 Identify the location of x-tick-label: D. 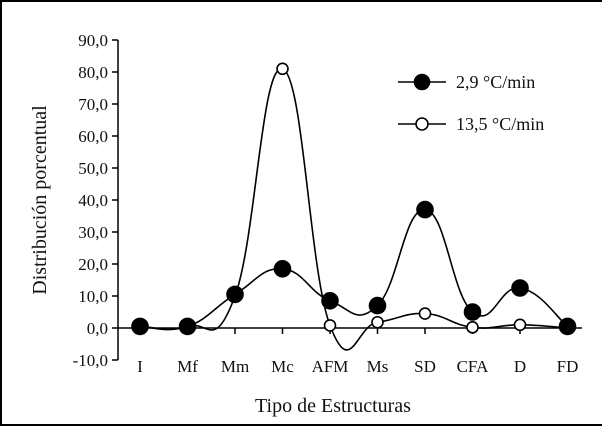
(520, 366).